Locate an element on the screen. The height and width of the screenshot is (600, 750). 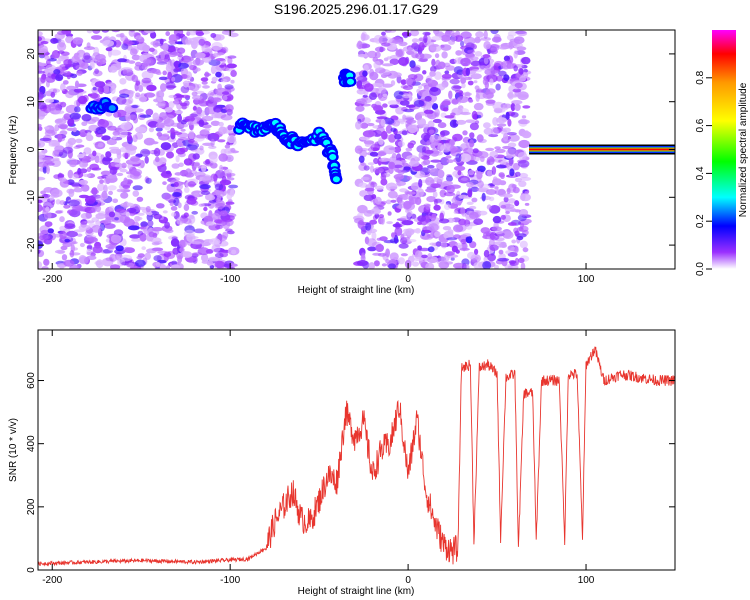
y-tick-label: 0 is located at coordinates (31, 570).